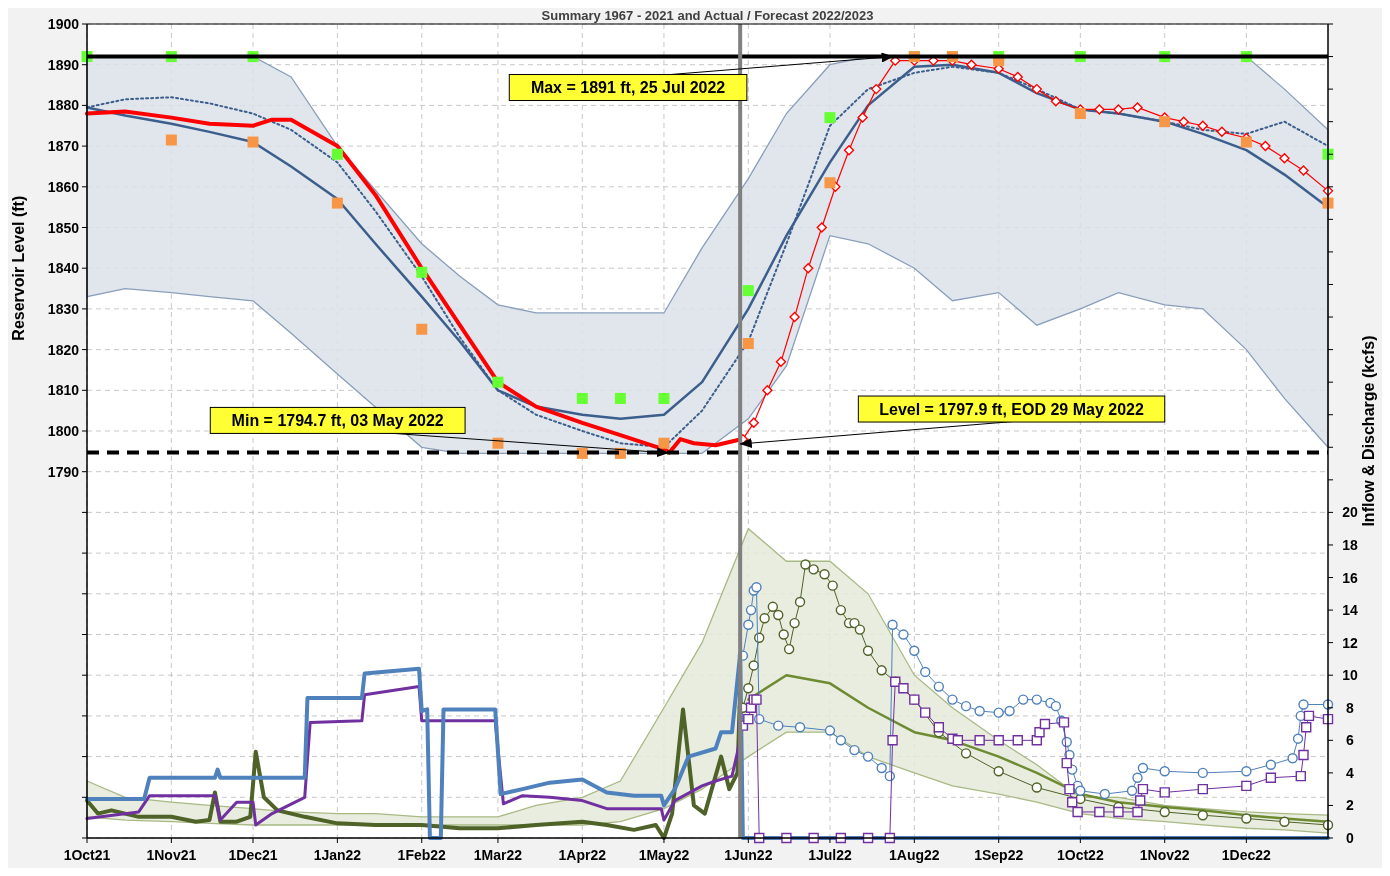 The height and width of the screenshot is (876, 1390). Describe the element at coordinates (1350, 610) in the screenshot. I see `y2-tick-label: 14` at that location.